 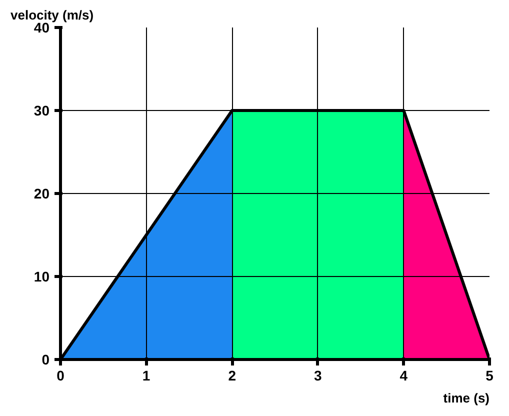 I want to click on x-axis-title: time (s), so click(x=466, y=398).